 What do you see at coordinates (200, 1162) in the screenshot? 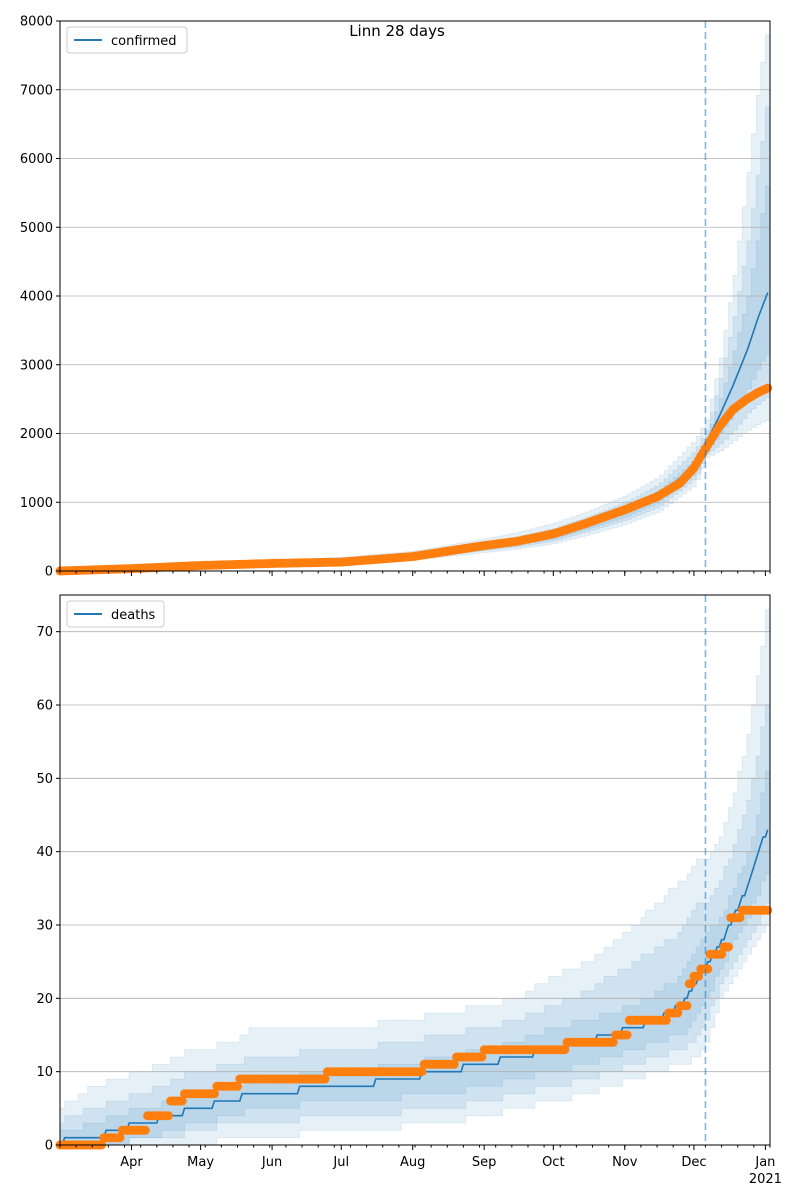
I see `x-tick-label: May` at bounding box center [200, 1162].